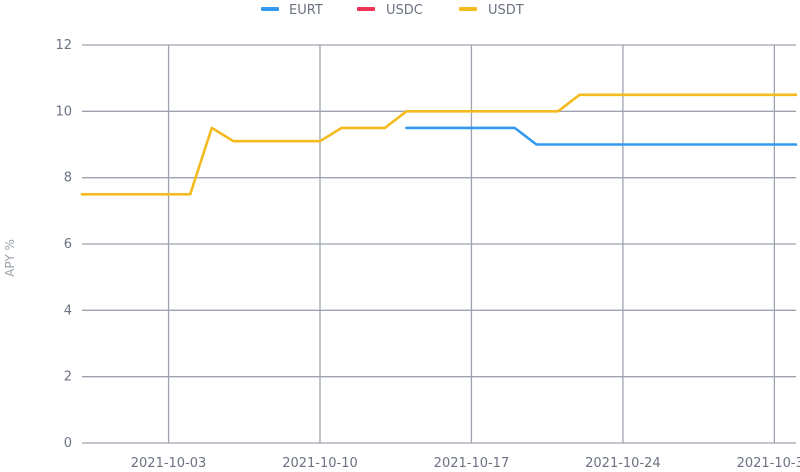  What do you see at coordinates (366, 9) in the screenshot?
I see `legend-swatch-usdc` at bounding box center [366, 9].